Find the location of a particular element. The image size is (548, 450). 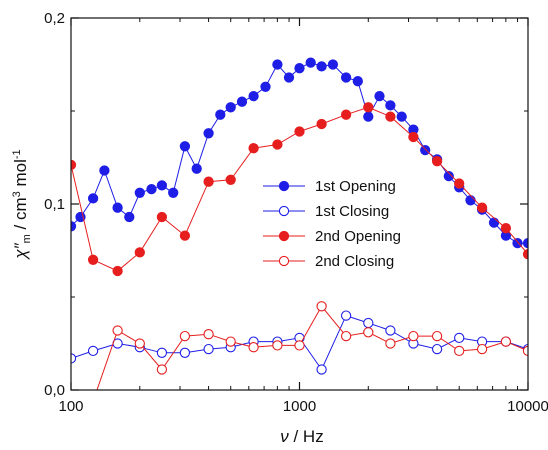

x-axis-label-symbol: ν is located at coordinates (284, 436).